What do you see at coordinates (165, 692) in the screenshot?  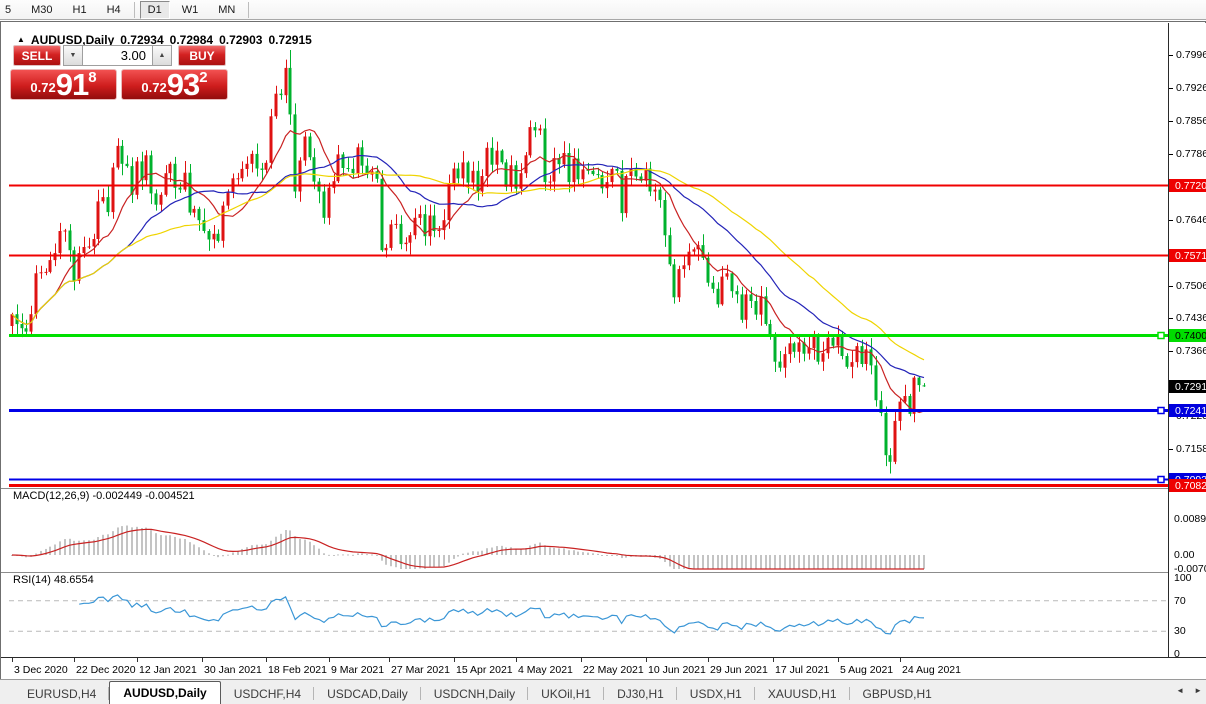 I see `chart-tab-audusd-daily: AUDUSD,Daily` at bounding box center [165, 692].